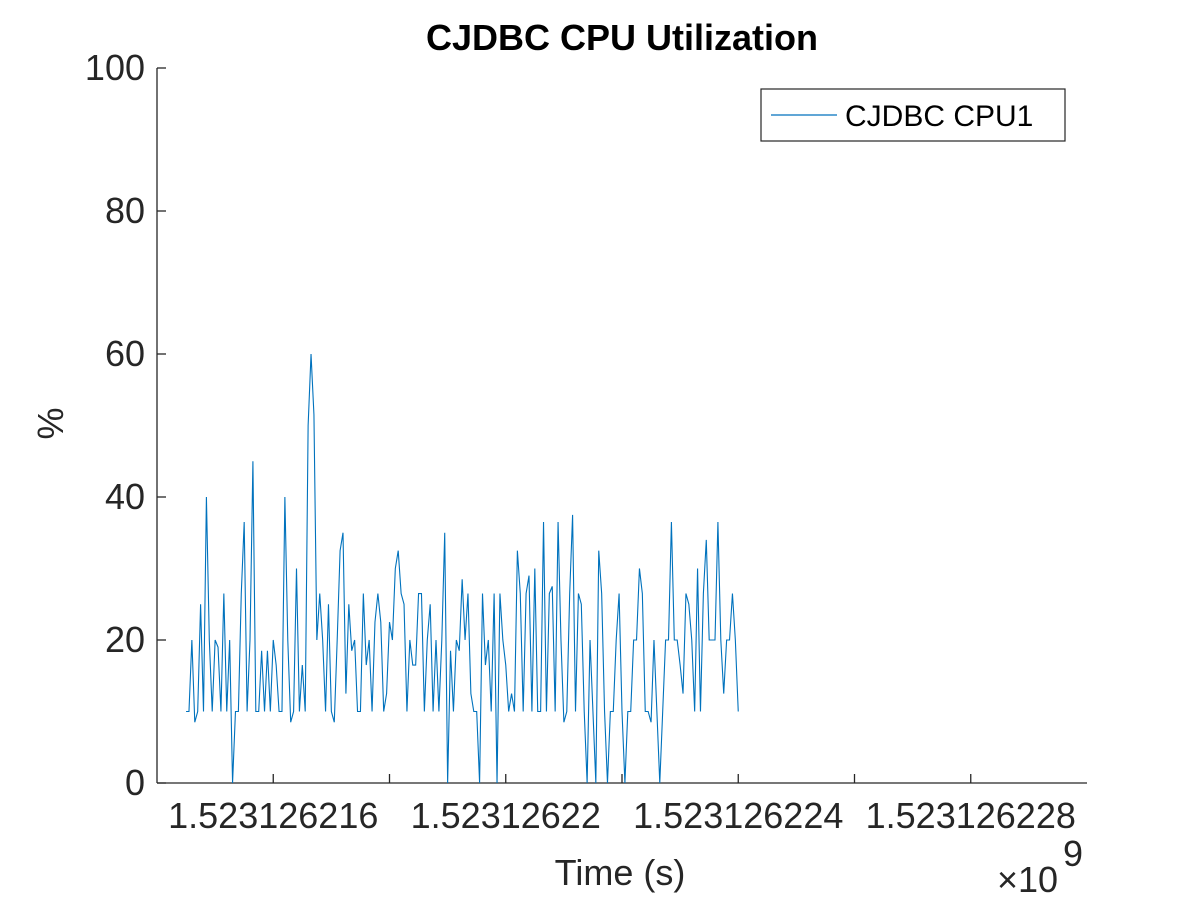 Image resolution: width=1200 pixels, height=900 pixels. What do you see at coordinates (1073, 853) in the screenshot?
I see `x-exponent-power: 9` at bounding box center [1073, 853].